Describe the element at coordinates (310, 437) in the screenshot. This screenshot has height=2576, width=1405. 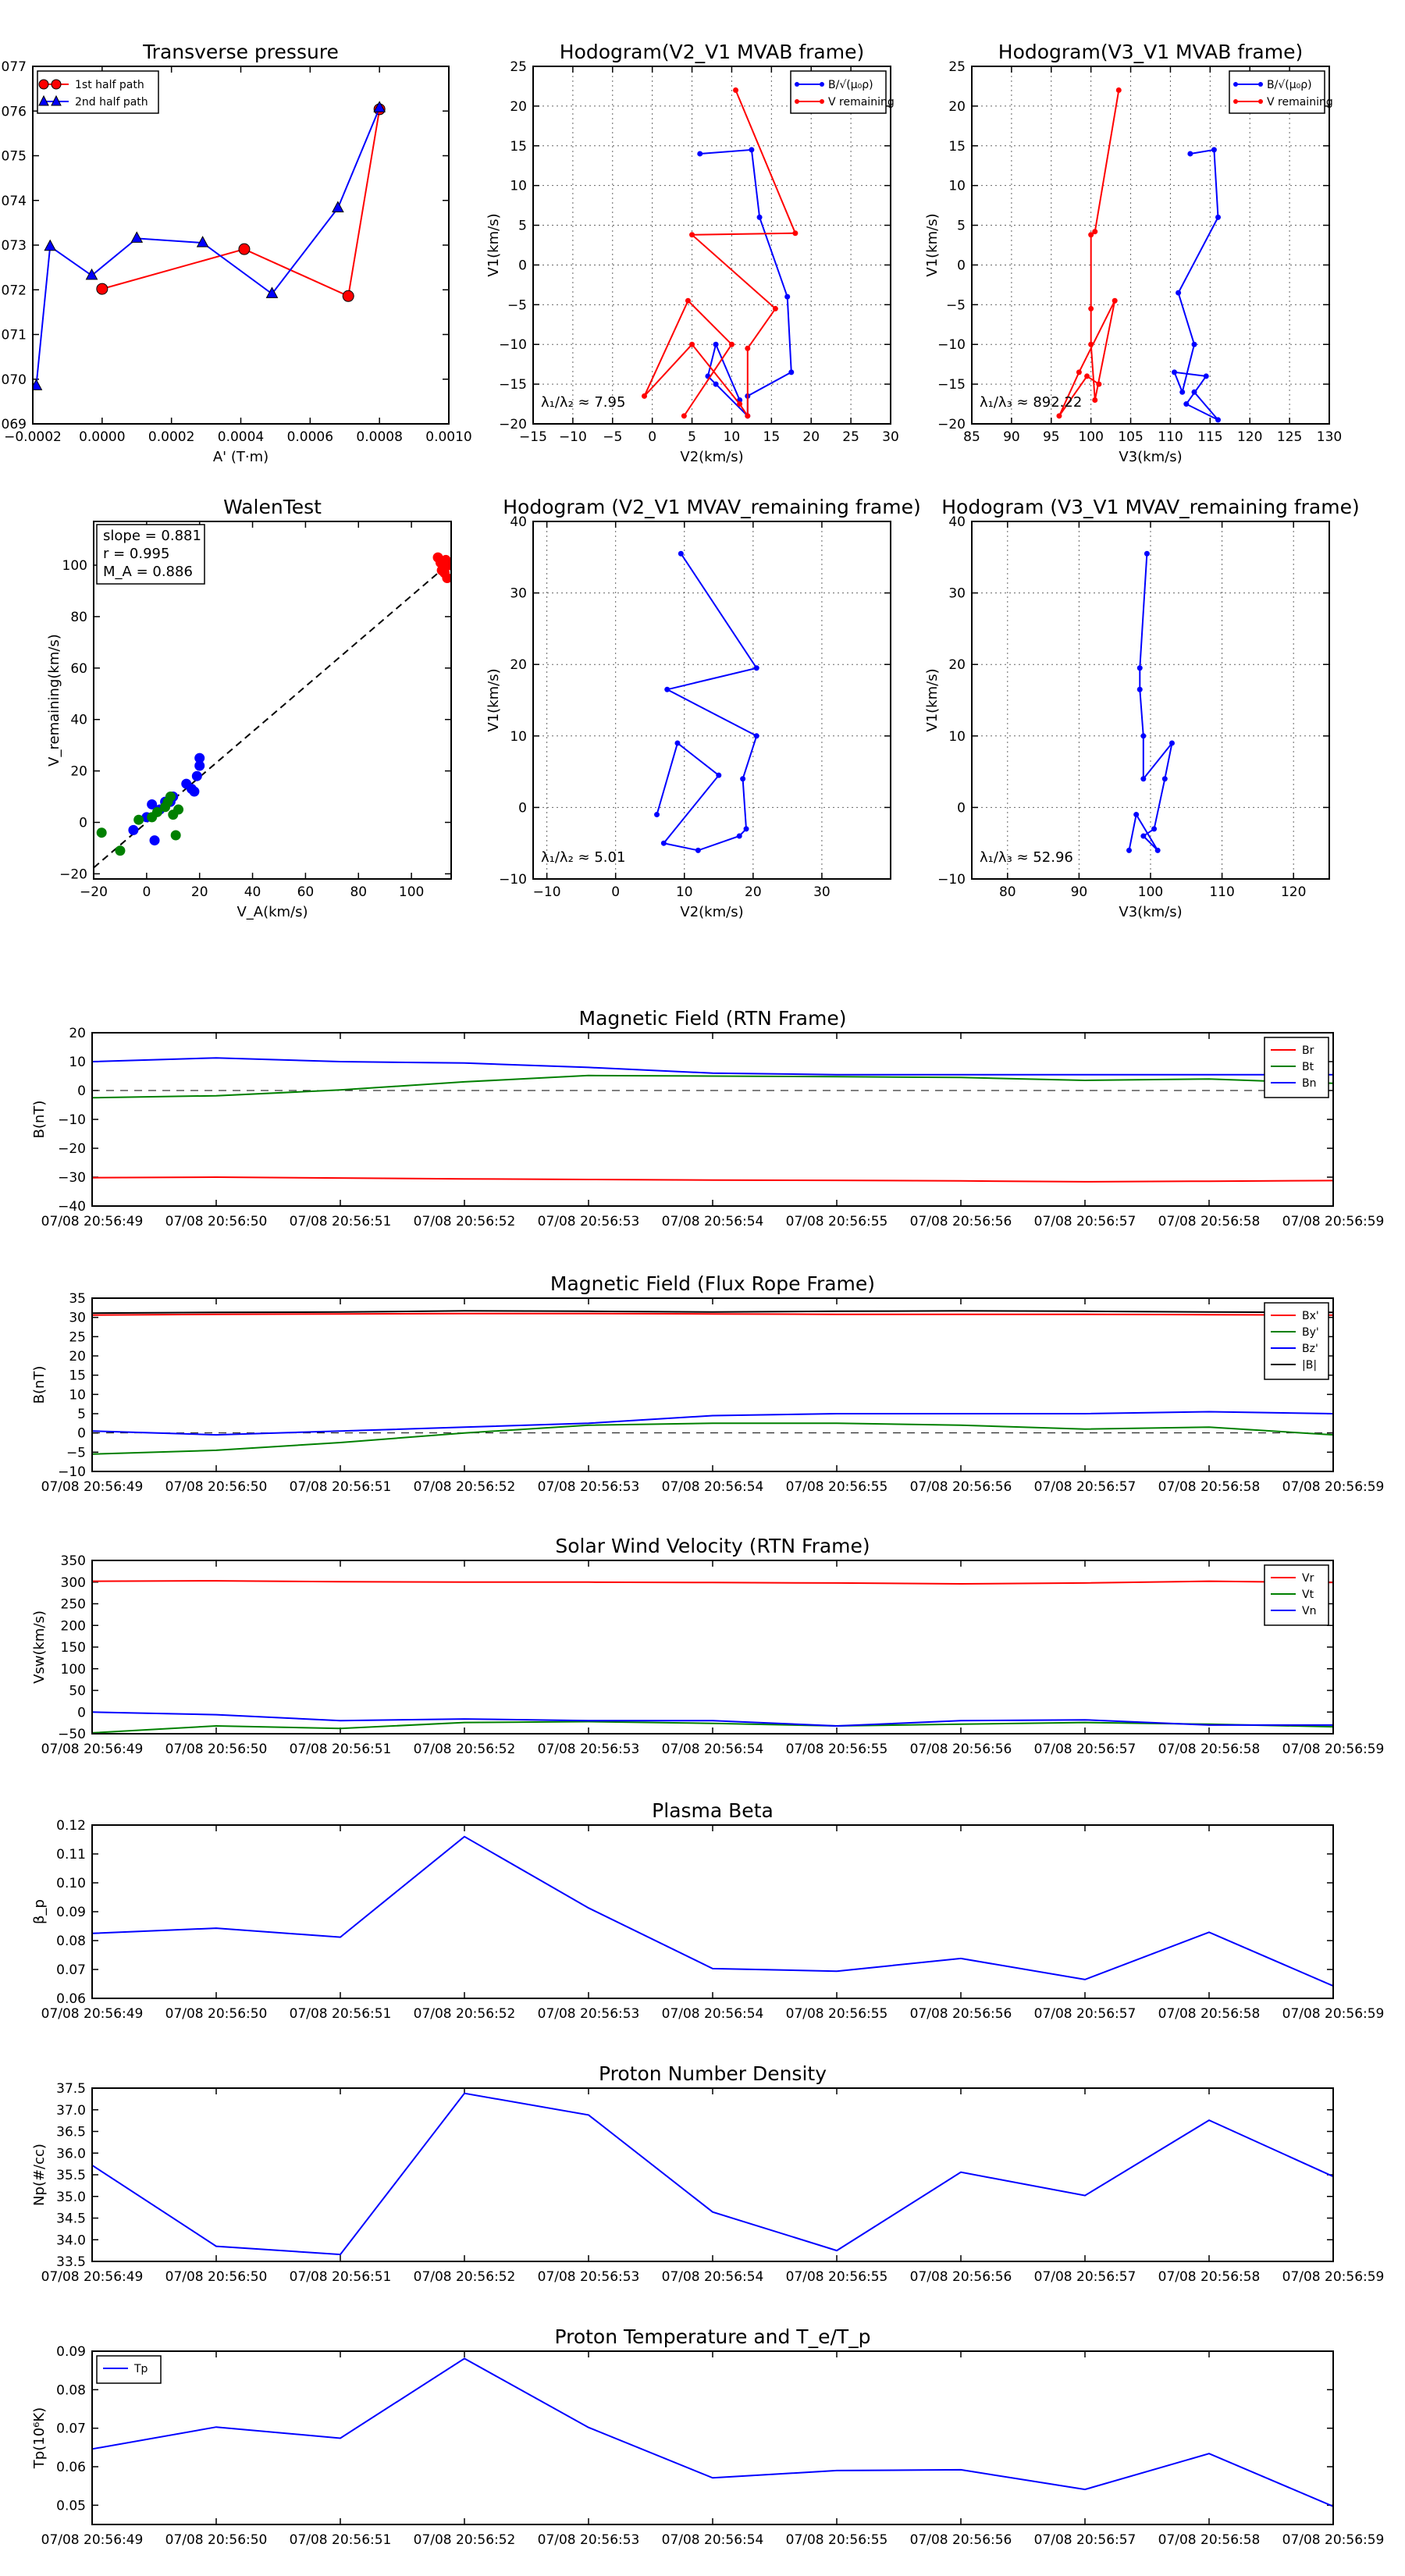
I see `x-tick-label: 0.0006` at that location.